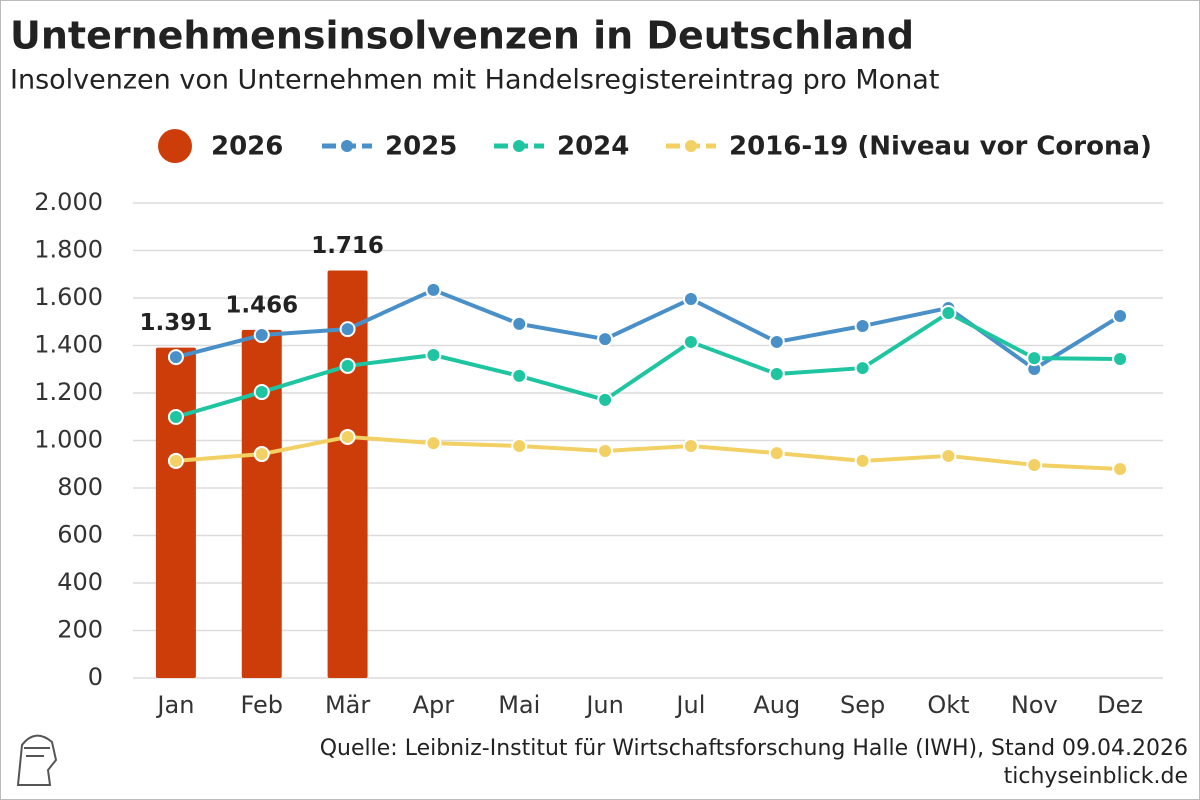  What do you see at coordinates (1096, 776) in the screenshot?
I see `site: tichyseinblick.de` at bounding box center [1096, 776].